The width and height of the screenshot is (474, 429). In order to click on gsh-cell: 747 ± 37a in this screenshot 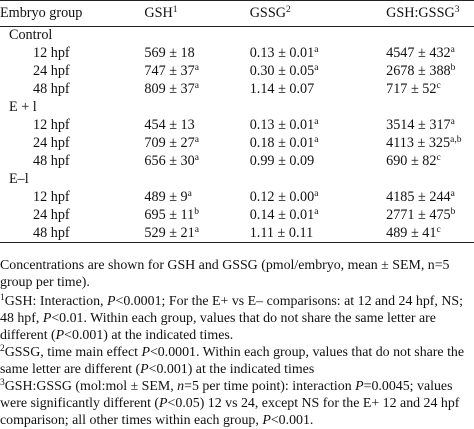, I will do `click(196, 72)`.